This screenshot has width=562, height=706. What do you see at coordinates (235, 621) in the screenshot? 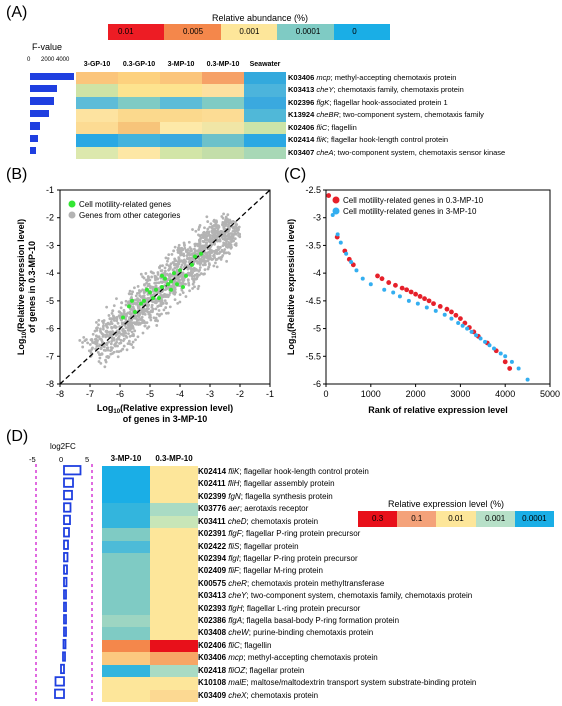
I see `gene-name: flgA` at bounding box center [235, 621].